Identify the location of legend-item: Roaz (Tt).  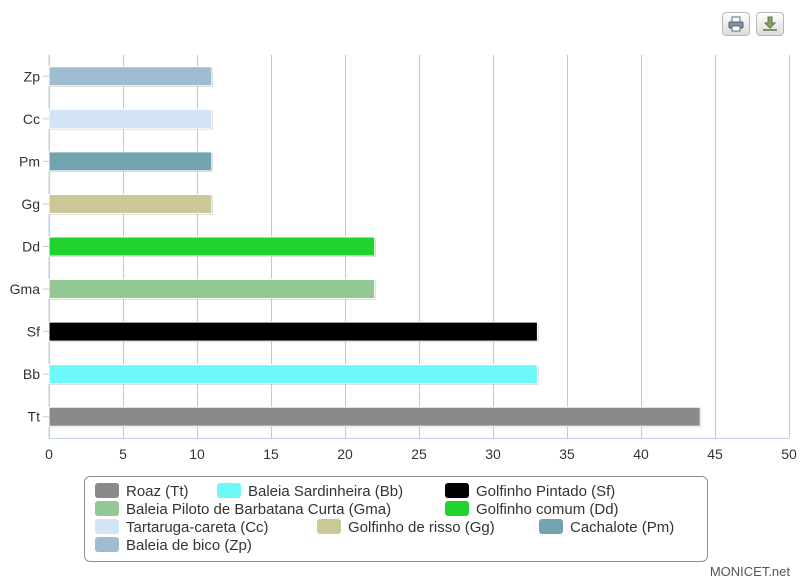
(142, 492).